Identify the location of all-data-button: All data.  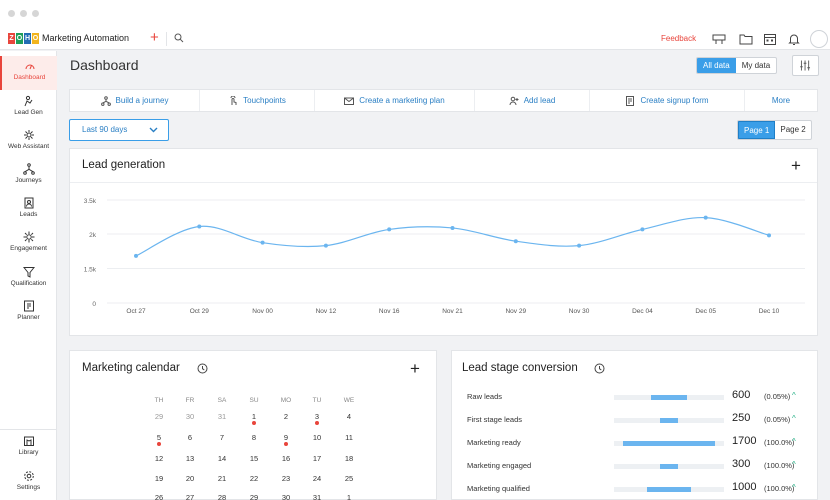
(716, 65).